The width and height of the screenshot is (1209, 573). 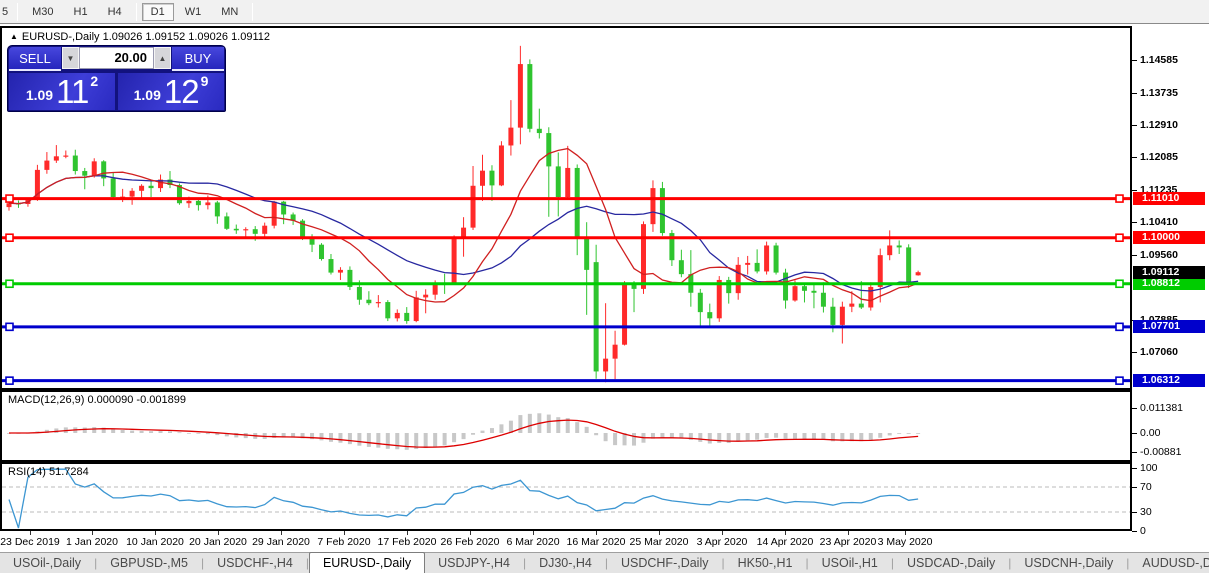 I want to click on volume-input: 20.00, so click(x=116, y=58).